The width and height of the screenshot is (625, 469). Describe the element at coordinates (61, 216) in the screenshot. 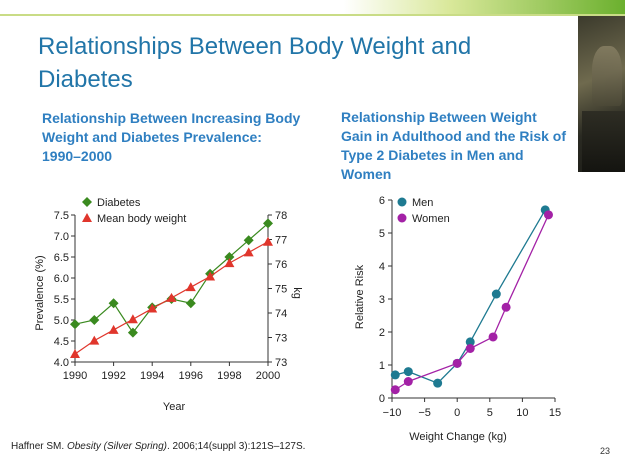

I see `y-tick-label: 7.5` at that location.